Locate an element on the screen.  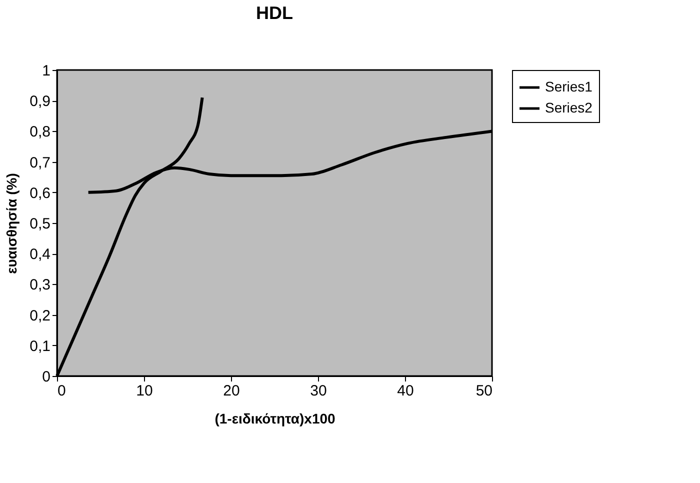
y-tick-label: 0,7 is located at coordinates (40, 163).